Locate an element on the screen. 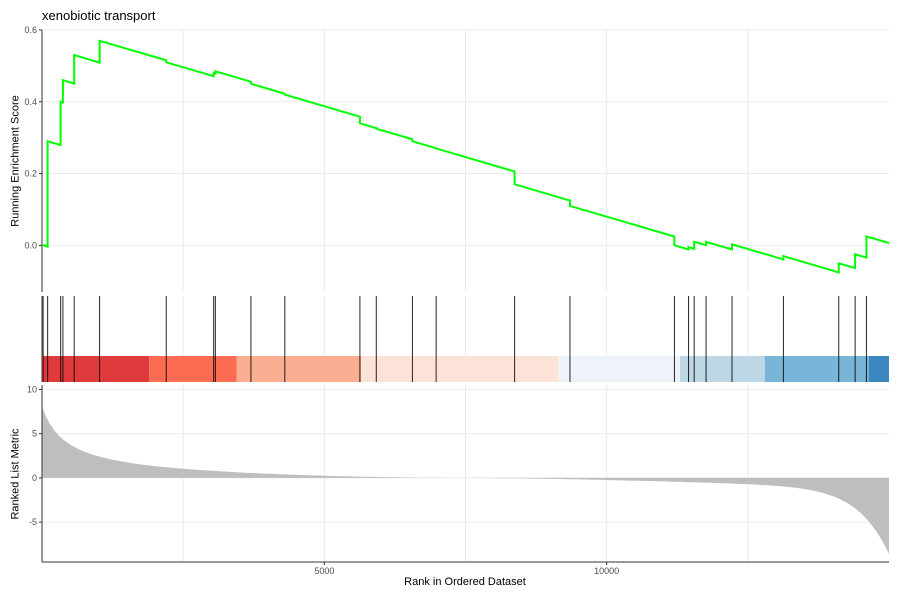 This screenshot has width=900, height=600. rank-color-bar is located at coordinates (465, 369).